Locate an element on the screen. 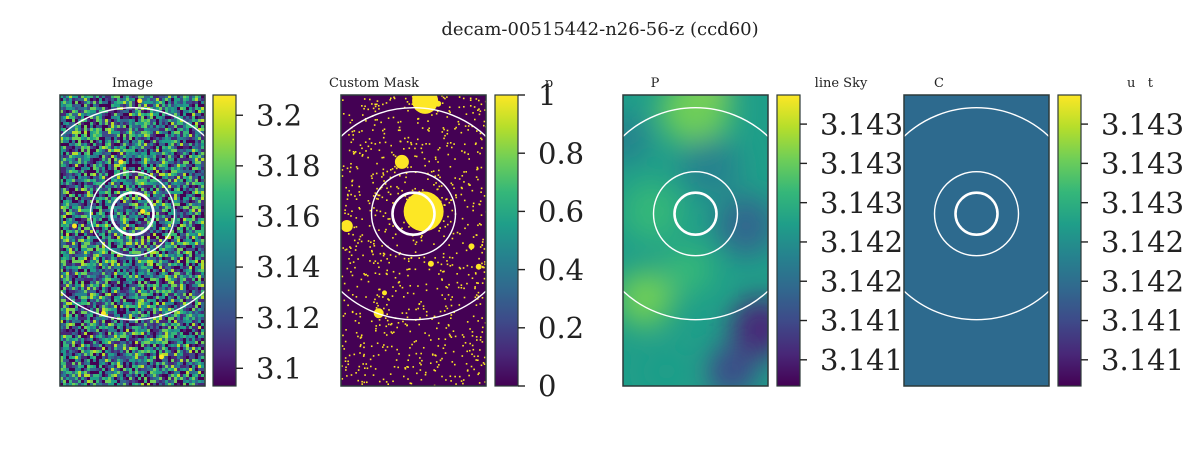 This screenshot has width=1200, height=450. panel-frame is located at coordinates (132, 240).